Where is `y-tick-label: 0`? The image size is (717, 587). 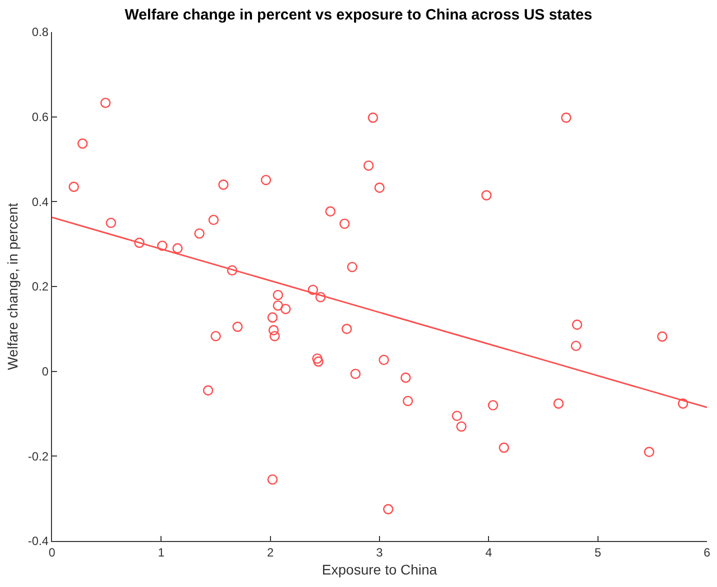 y-tick-label: 0 is located at coordinates (45, 371).